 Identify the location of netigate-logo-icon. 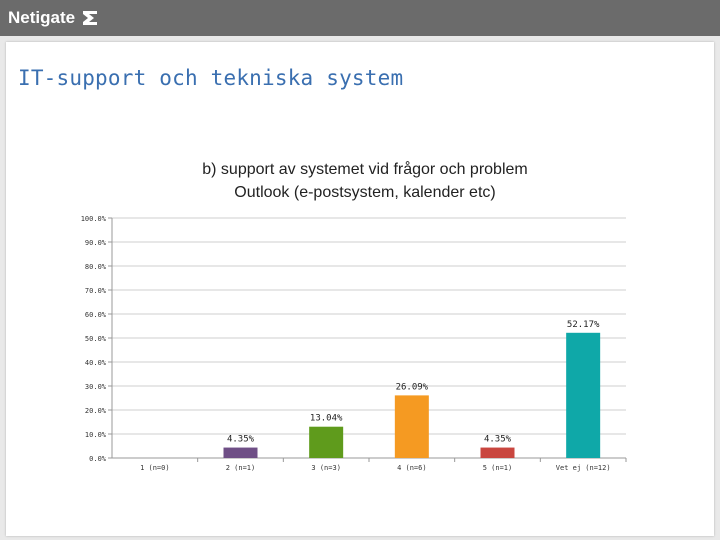
(90, 18).